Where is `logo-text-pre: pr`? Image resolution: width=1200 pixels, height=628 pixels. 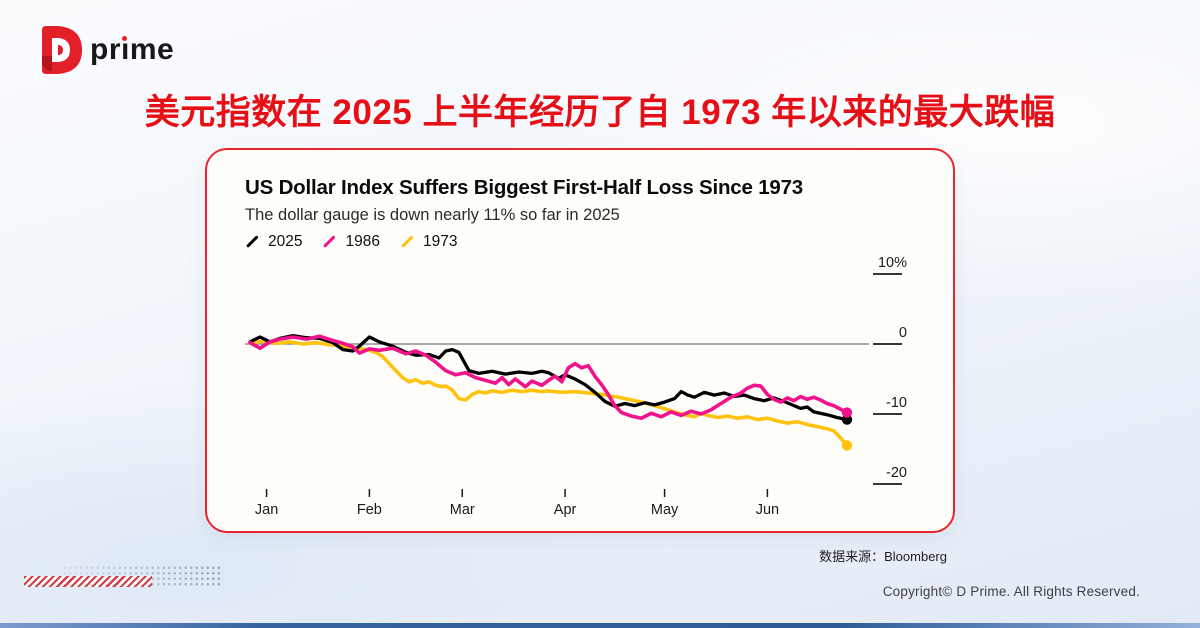 logo-text-pre: pr is located at coordinates (105, 49).